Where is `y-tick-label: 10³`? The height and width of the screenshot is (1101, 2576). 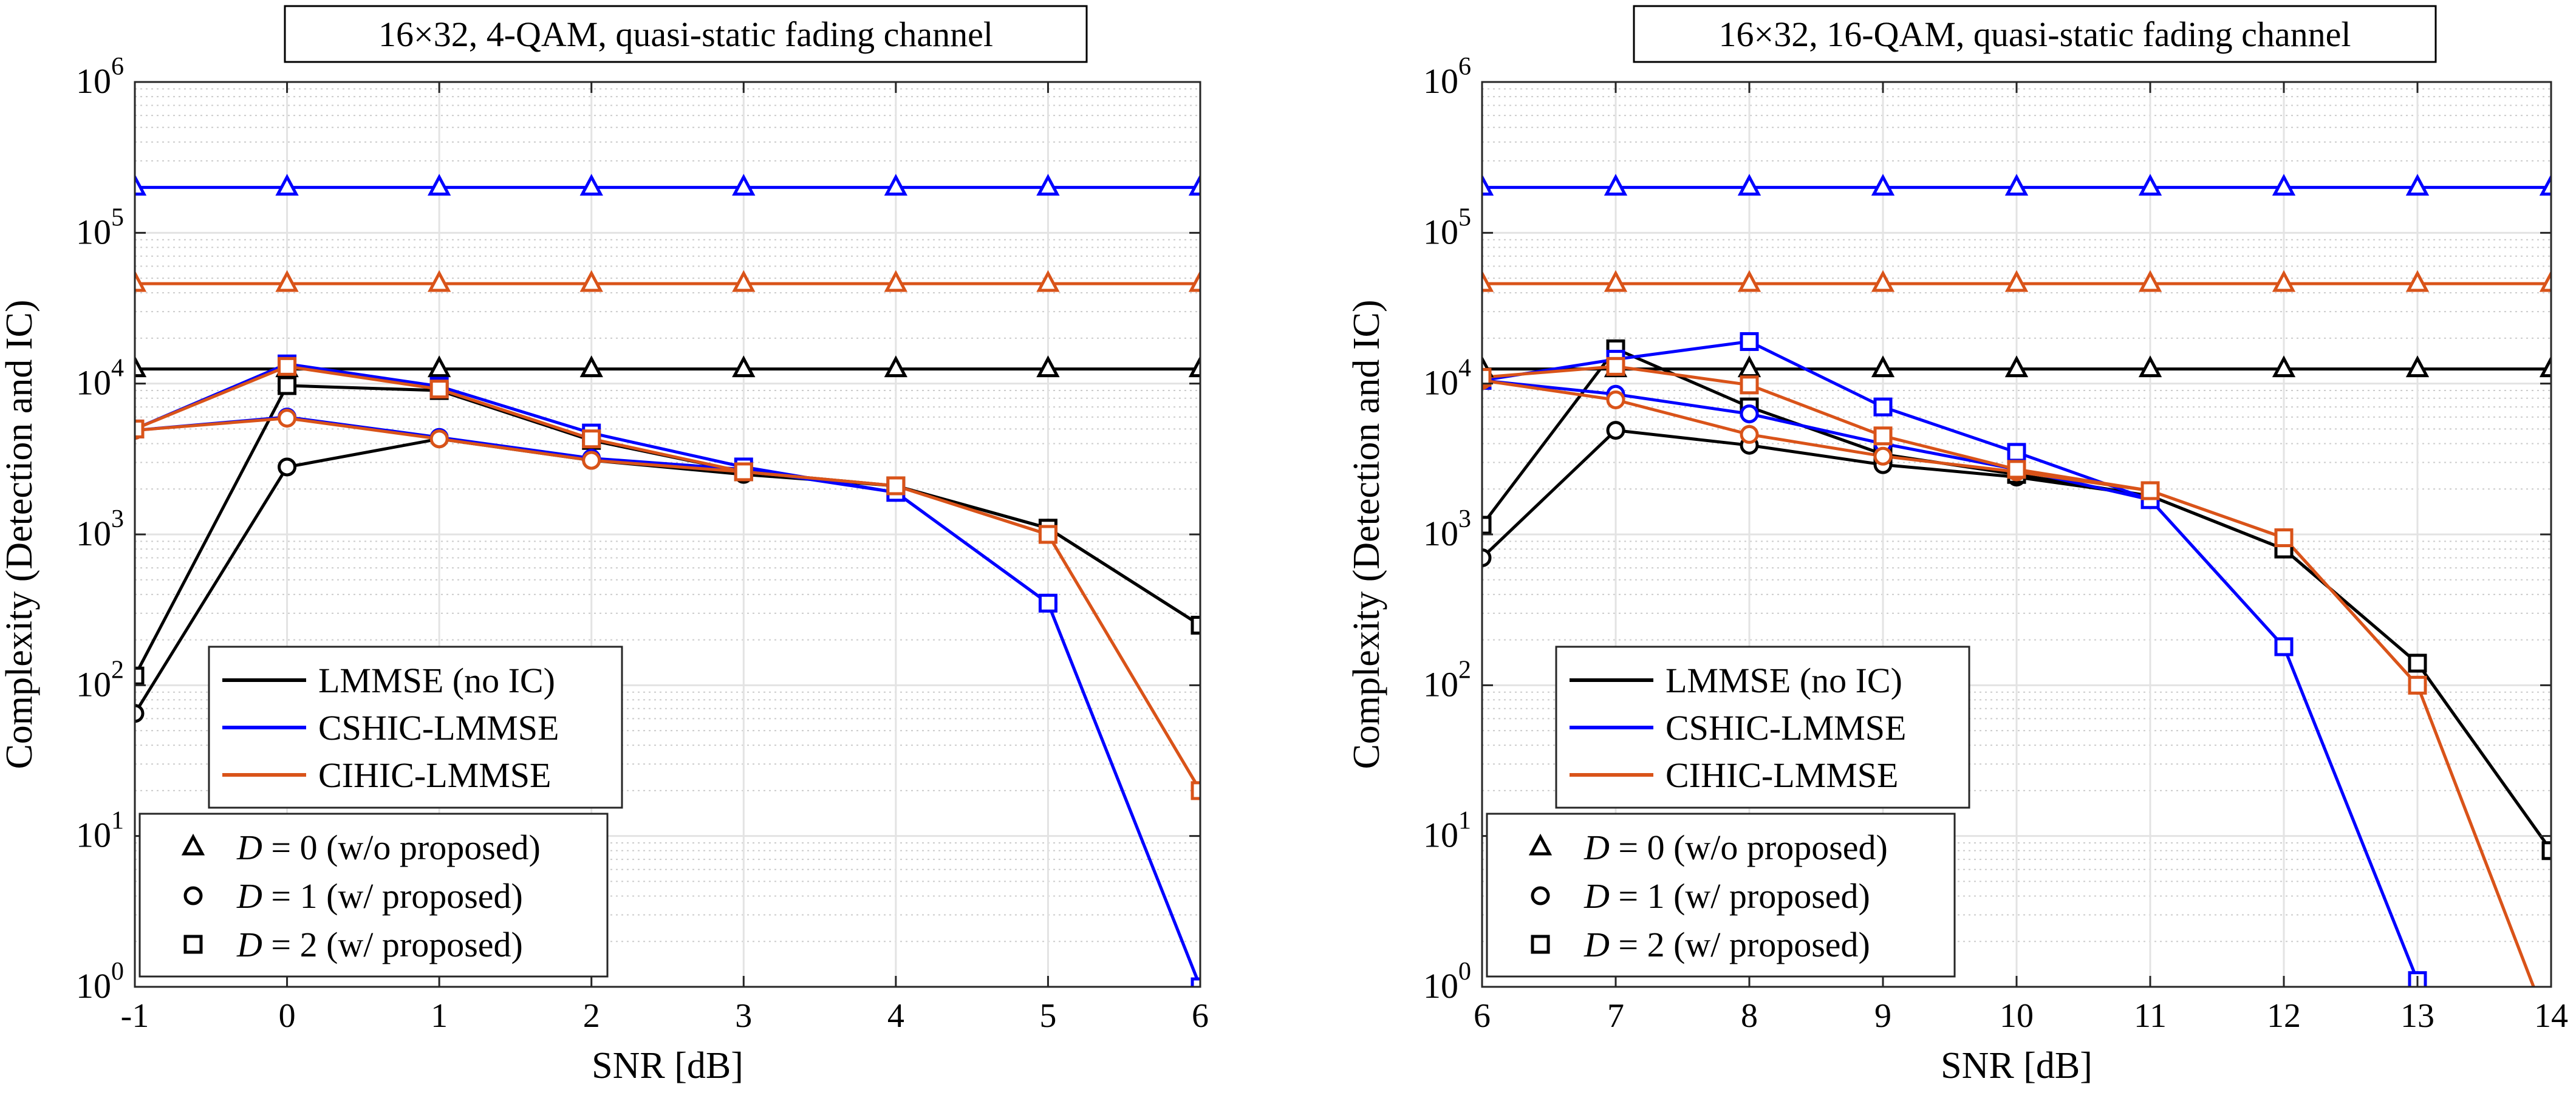 y-tick-label: 10³ is located at coordinates (1447, 529).